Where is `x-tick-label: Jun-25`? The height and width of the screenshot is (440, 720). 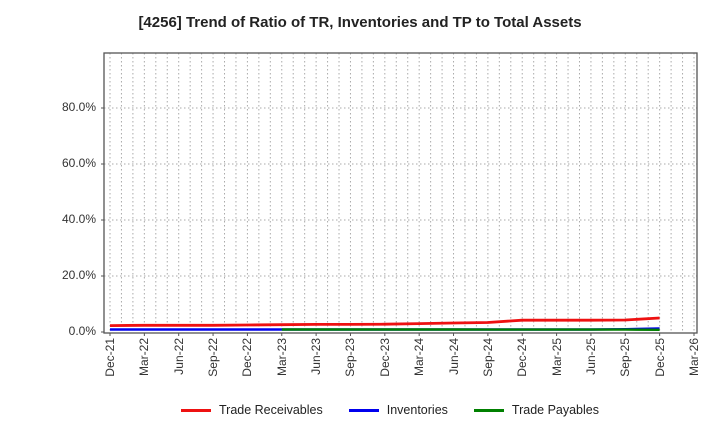 x-tick-label: Jun-25 is located at coordinates (590, 356).